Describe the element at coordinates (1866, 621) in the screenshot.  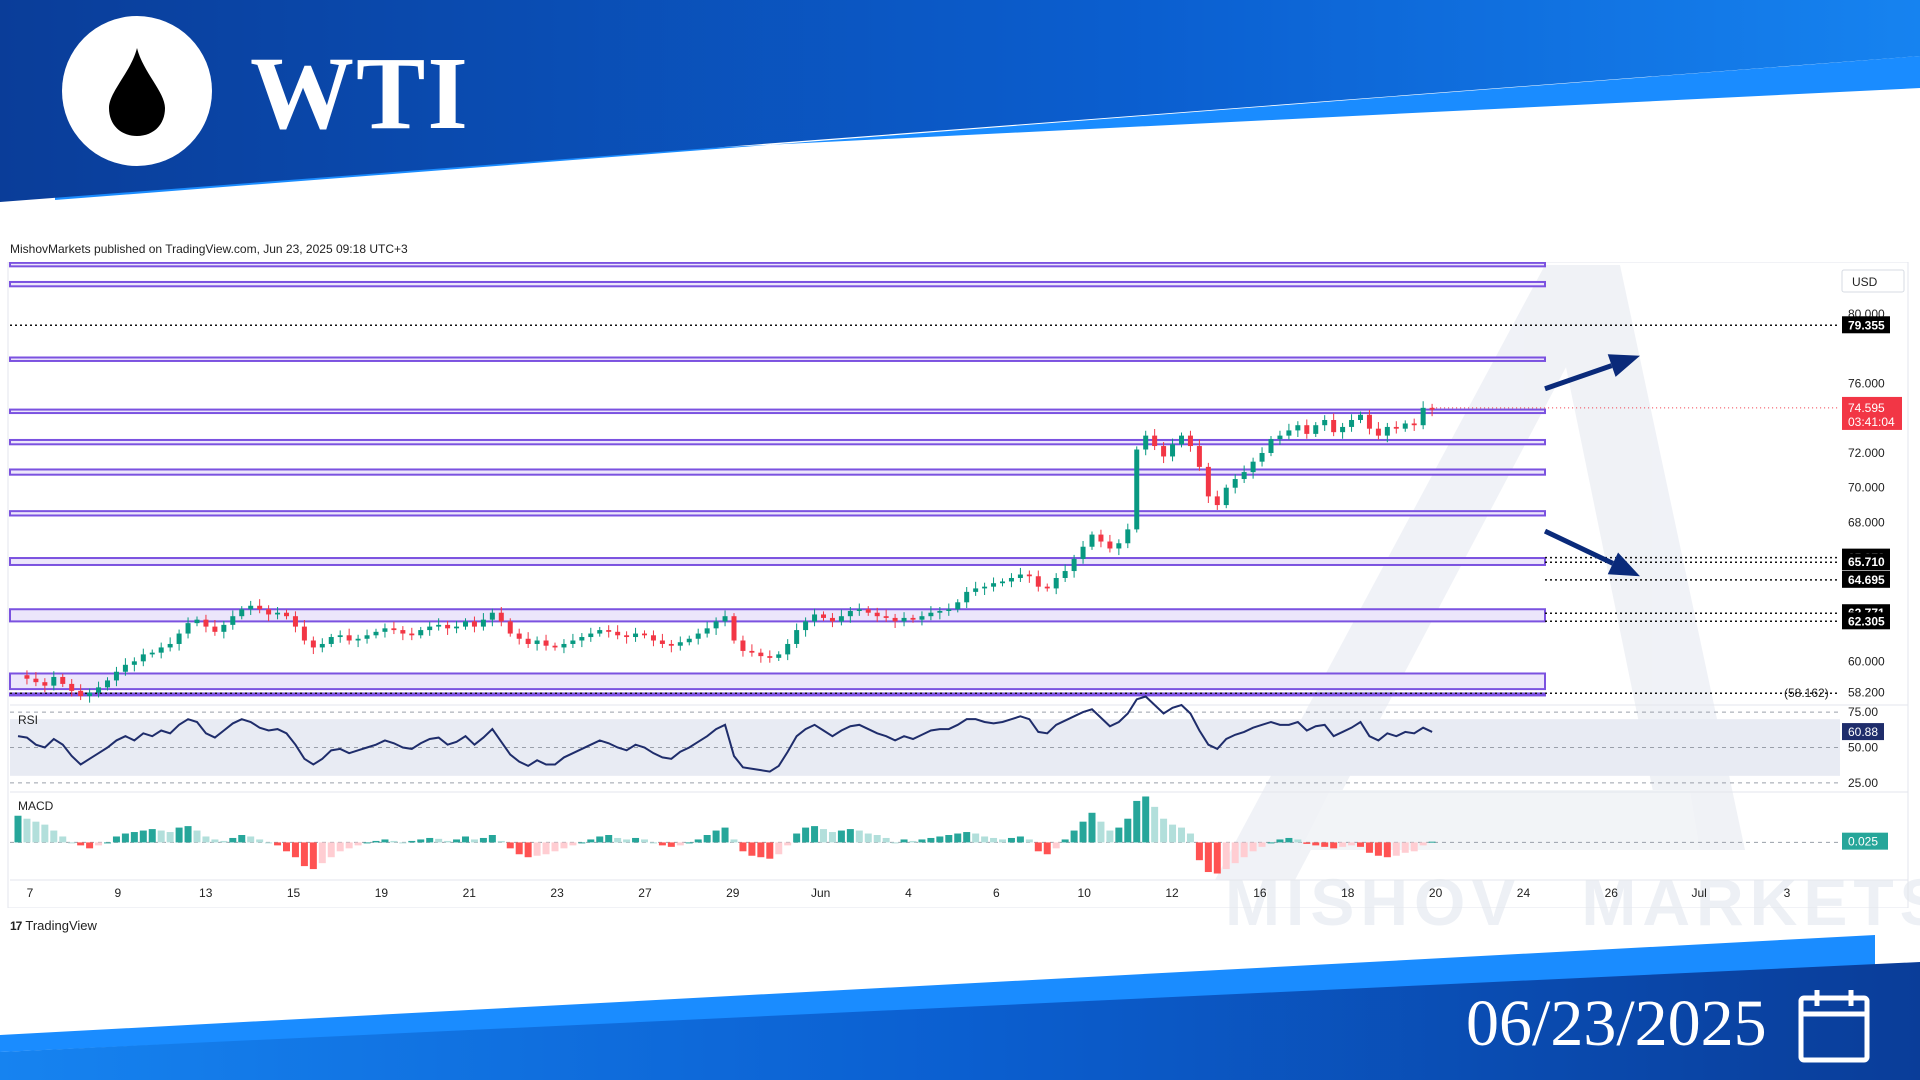
I see `level-label-box` at that location.